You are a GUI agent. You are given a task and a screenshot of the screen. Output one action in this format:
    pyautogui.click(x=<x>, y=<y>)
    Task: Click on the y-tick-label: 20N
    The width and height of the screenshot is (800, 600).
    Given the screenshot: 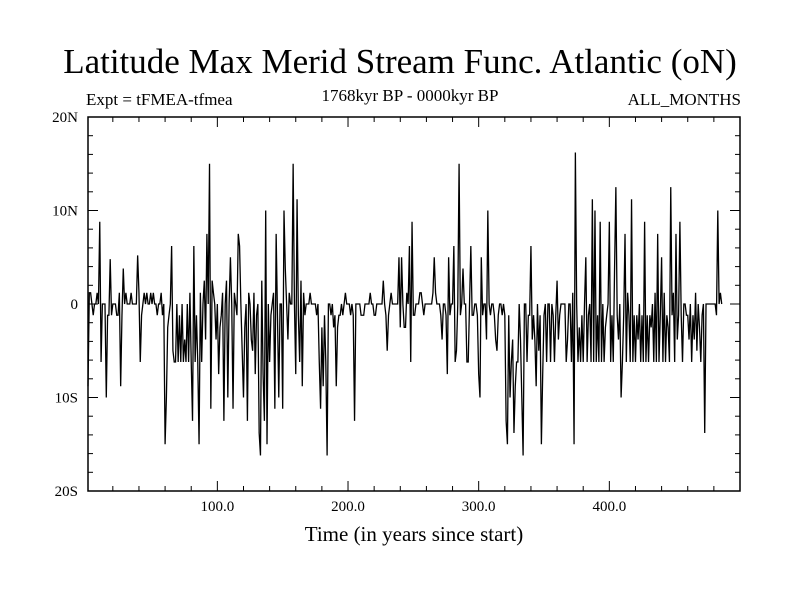 What is the action you would take?
    pyautogui.click(x=65, y=118)
    